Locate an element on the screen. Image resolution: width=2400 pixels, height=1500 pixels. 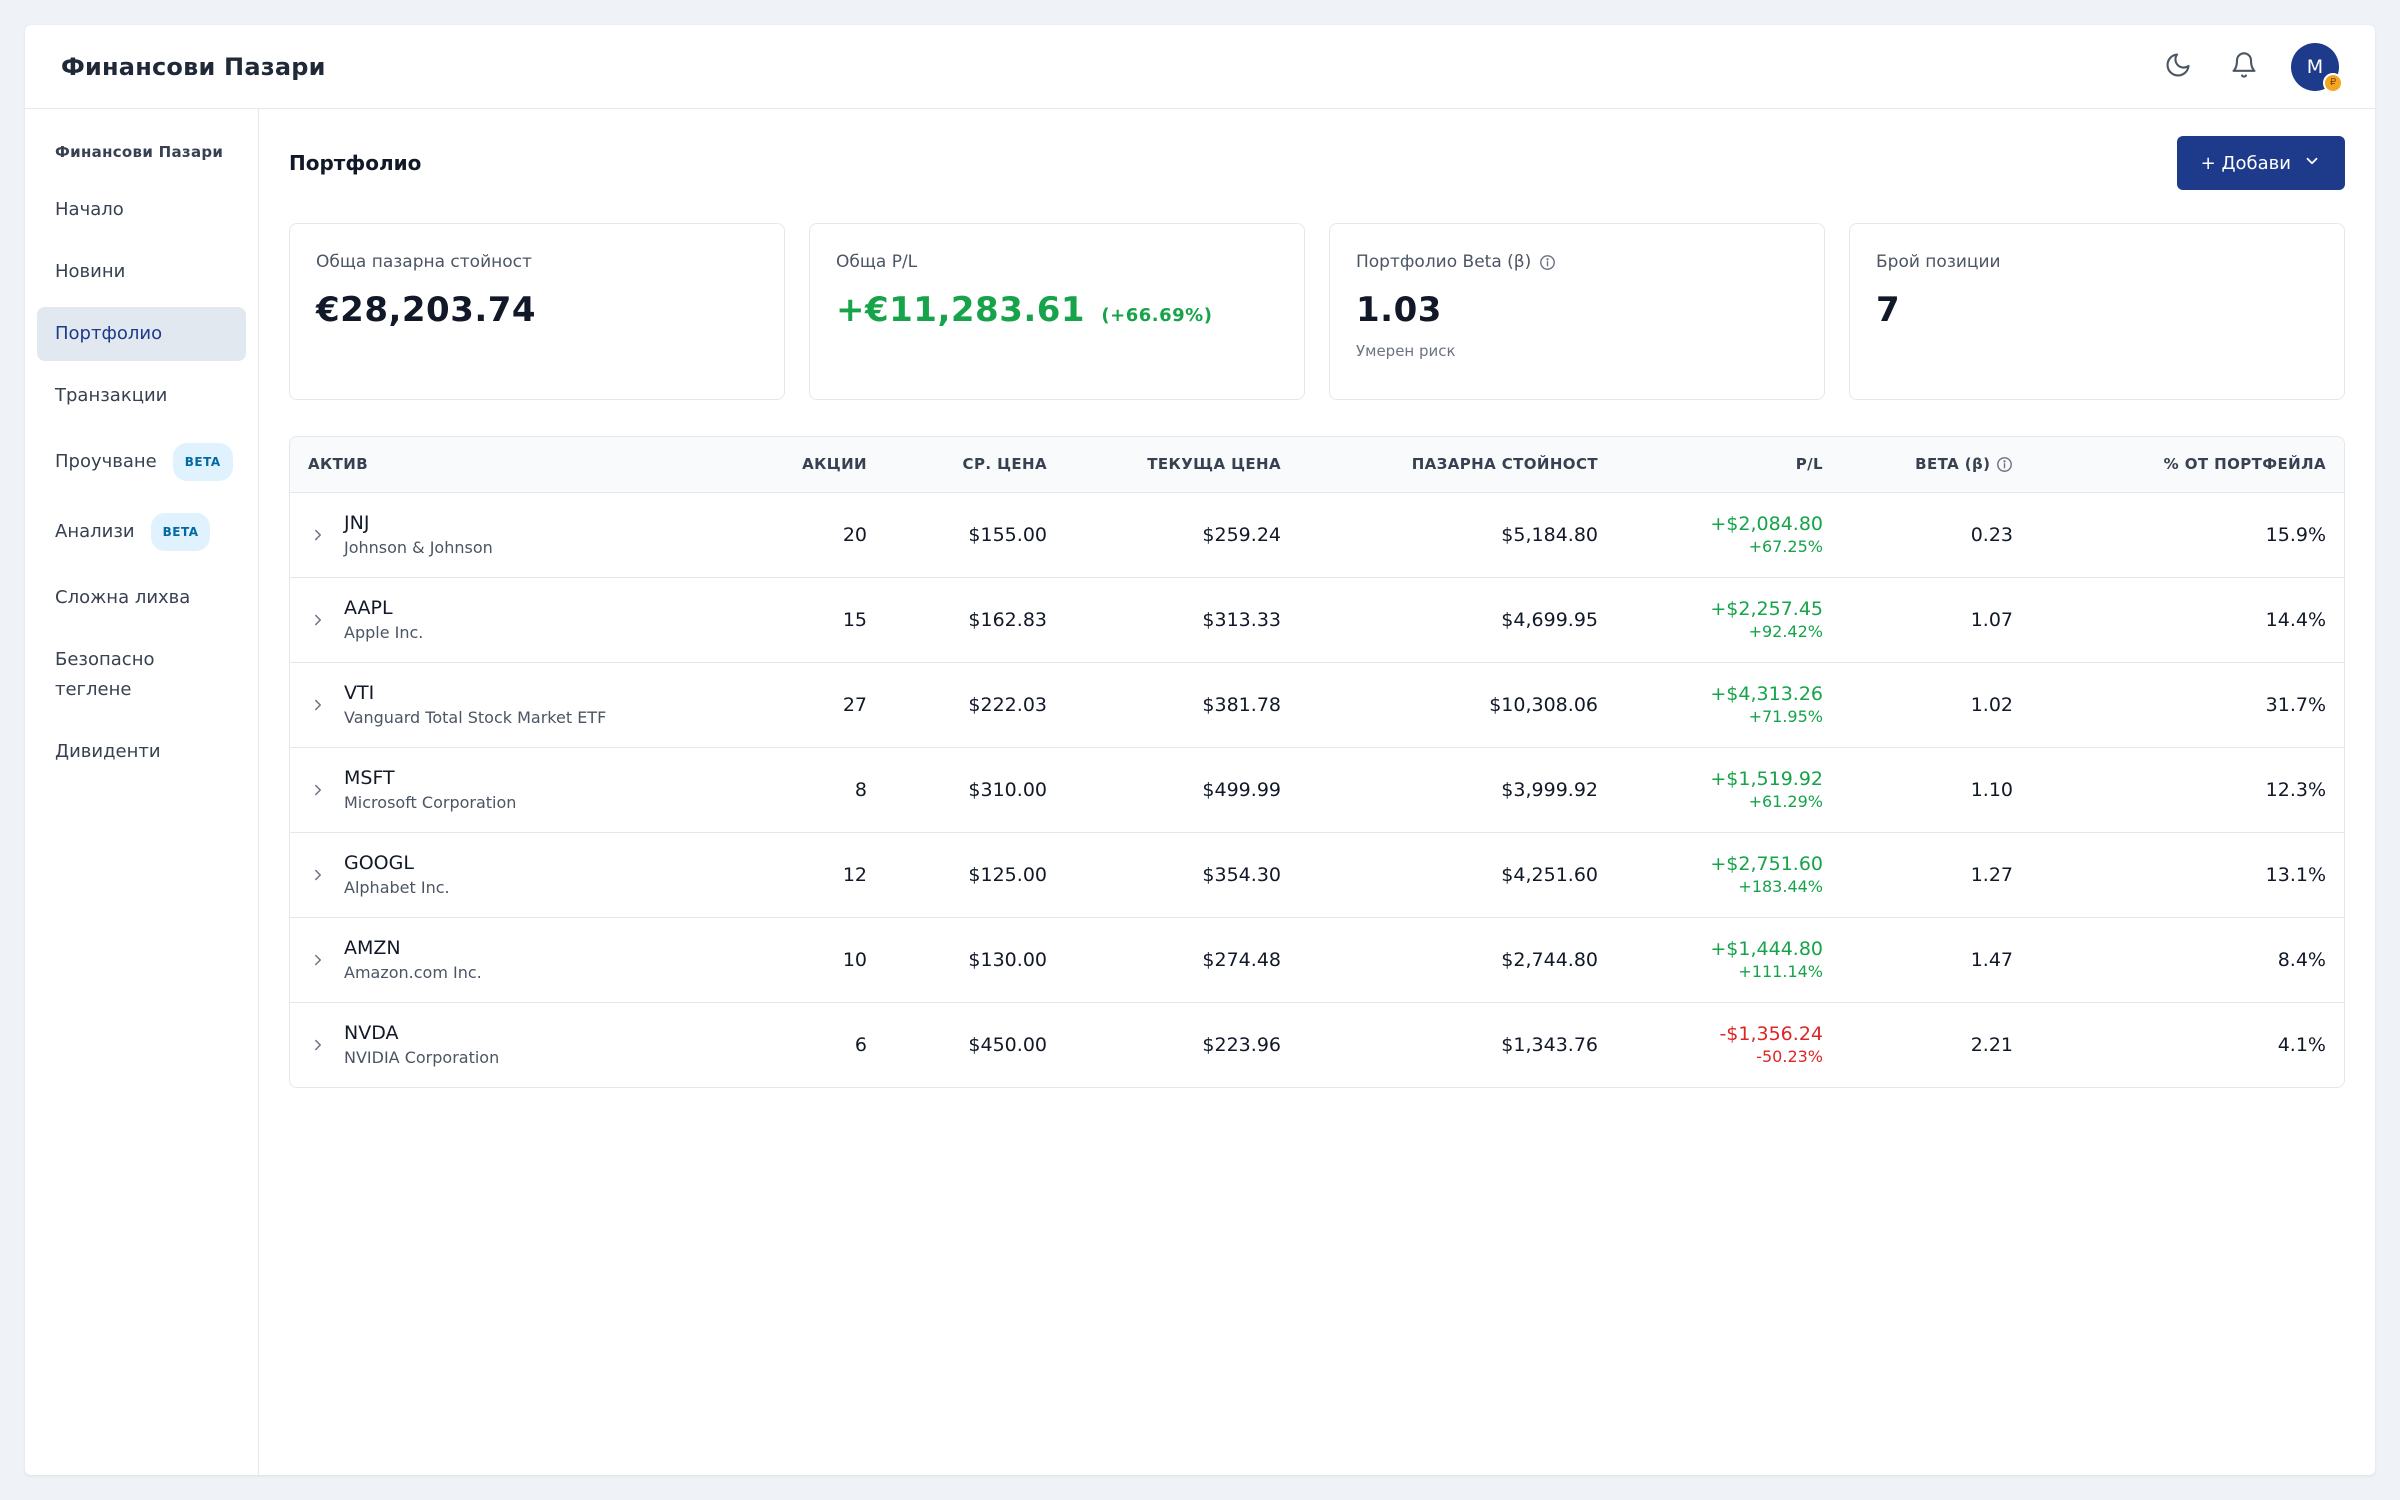
sidebar-item: Дивиденти is located at coordinates (141, 752).